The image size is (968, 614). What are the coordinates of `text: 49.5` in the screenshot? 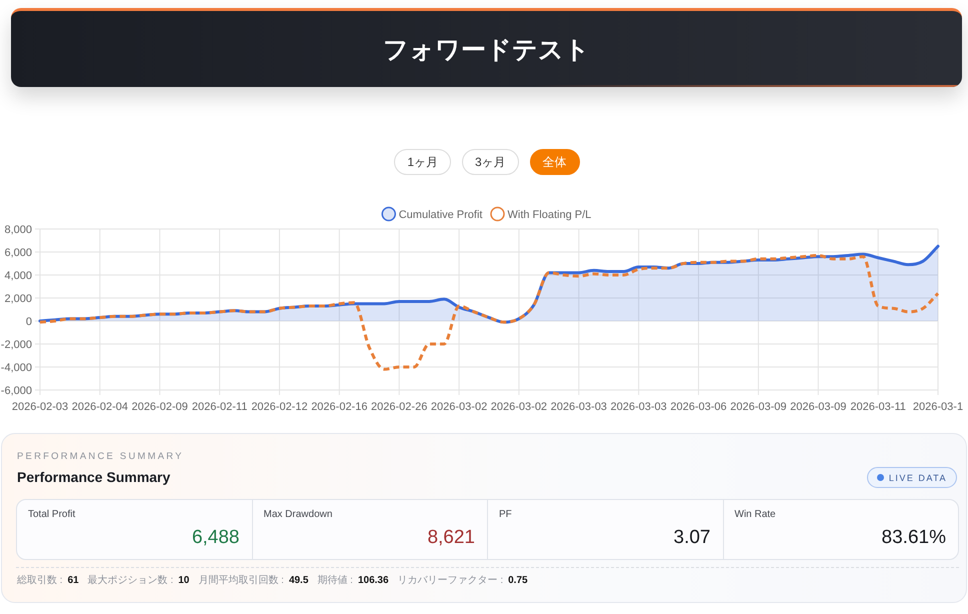 It's located at (298, 580).